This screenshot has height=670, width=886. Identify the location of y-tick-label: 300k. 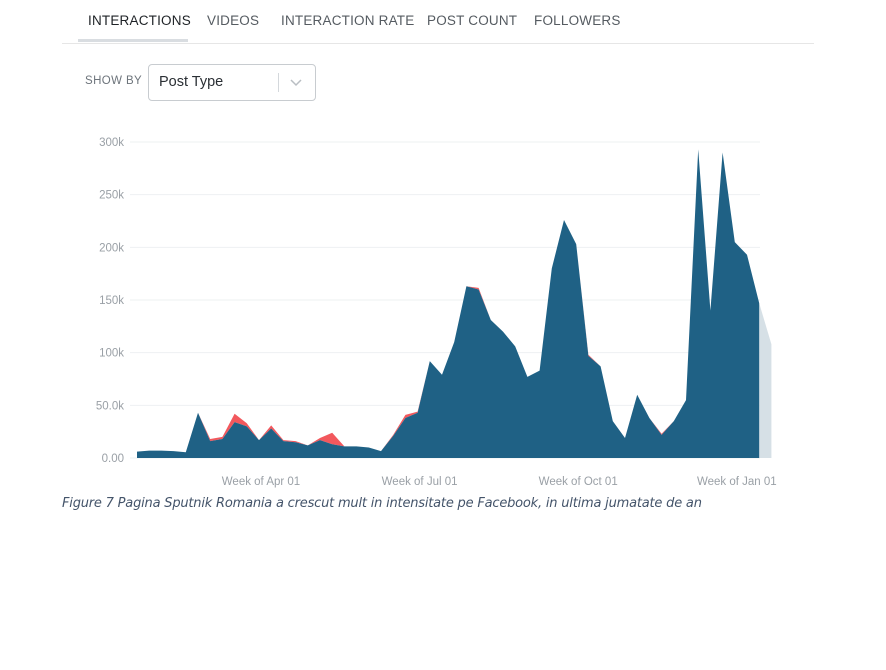
(111, 143).